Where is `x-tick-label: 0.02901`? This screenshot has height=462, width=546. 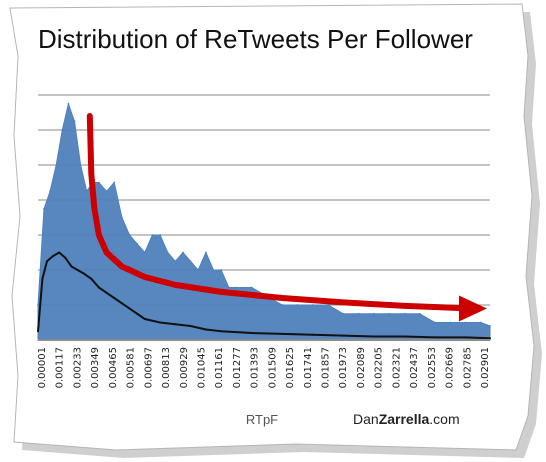 x-tick-label: 0.02901 is located at coordinates (485, 367).